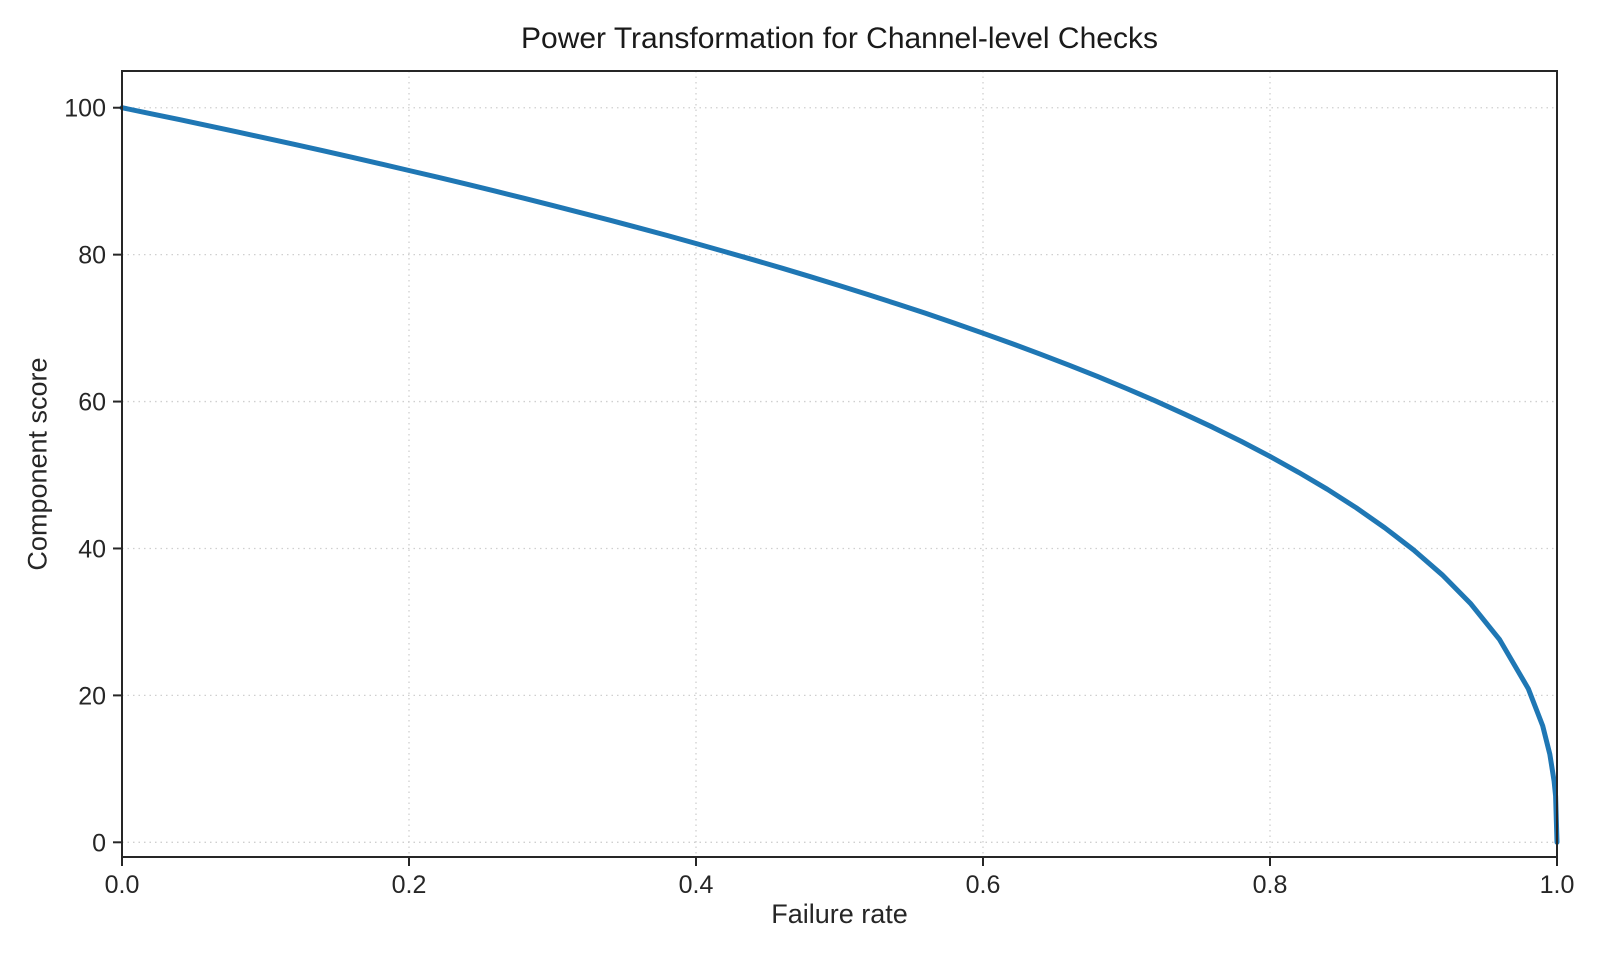 The width and height of the screenshot is (1600, 960). What do you see at coordinates (839, 914) in the screenshot?
I see `x-axis-label: Failure rate` at bounding box center [839, 914].